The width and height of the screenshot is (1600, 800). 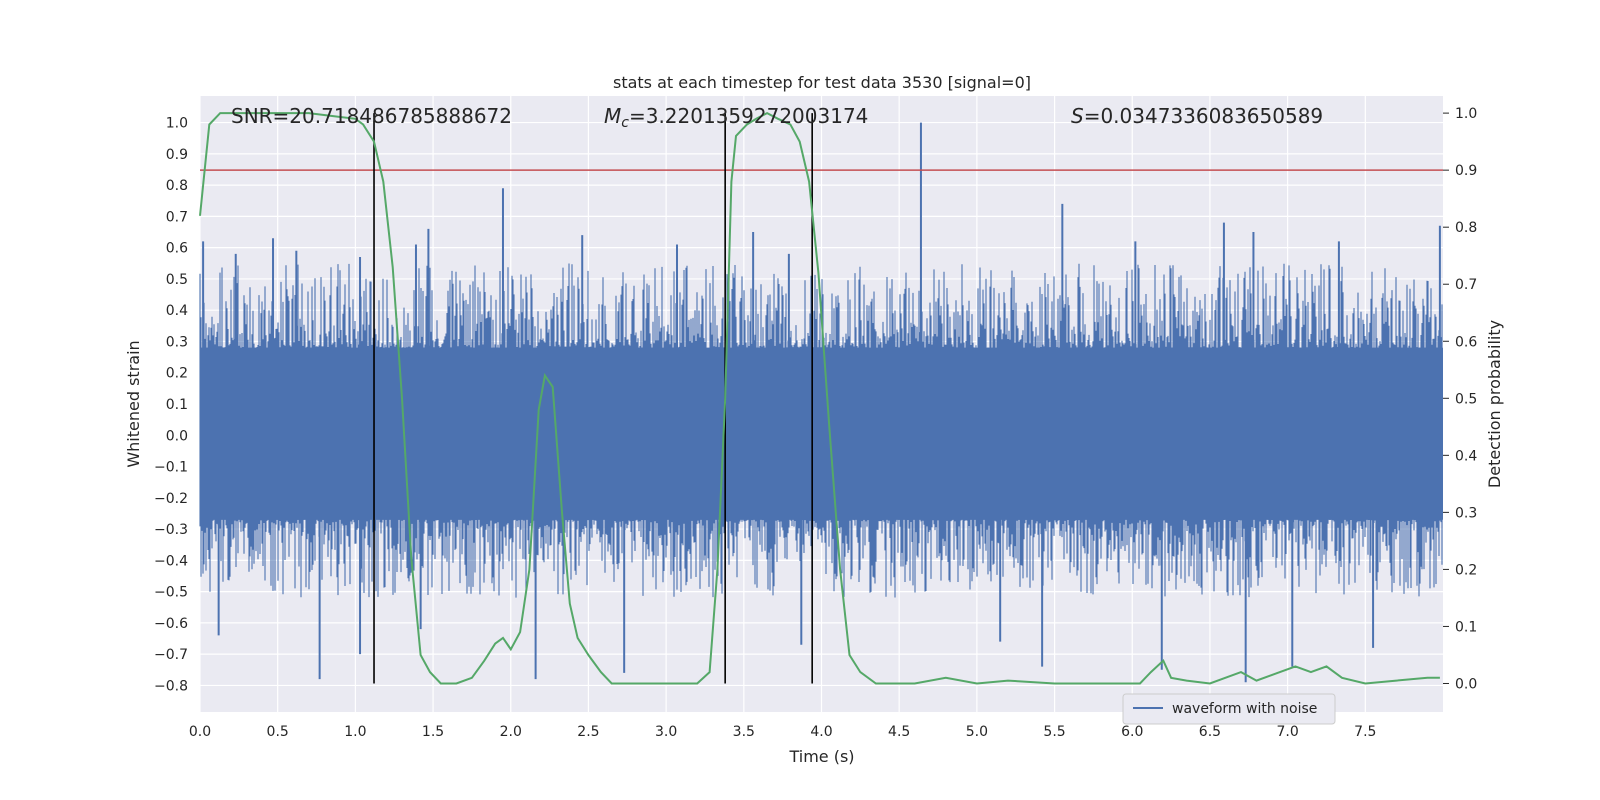 What do you see at coordinates (1466, 342) in the screenshot?
I see `y-right-tick-label: 0.6` at bounding box center [1466, 342].